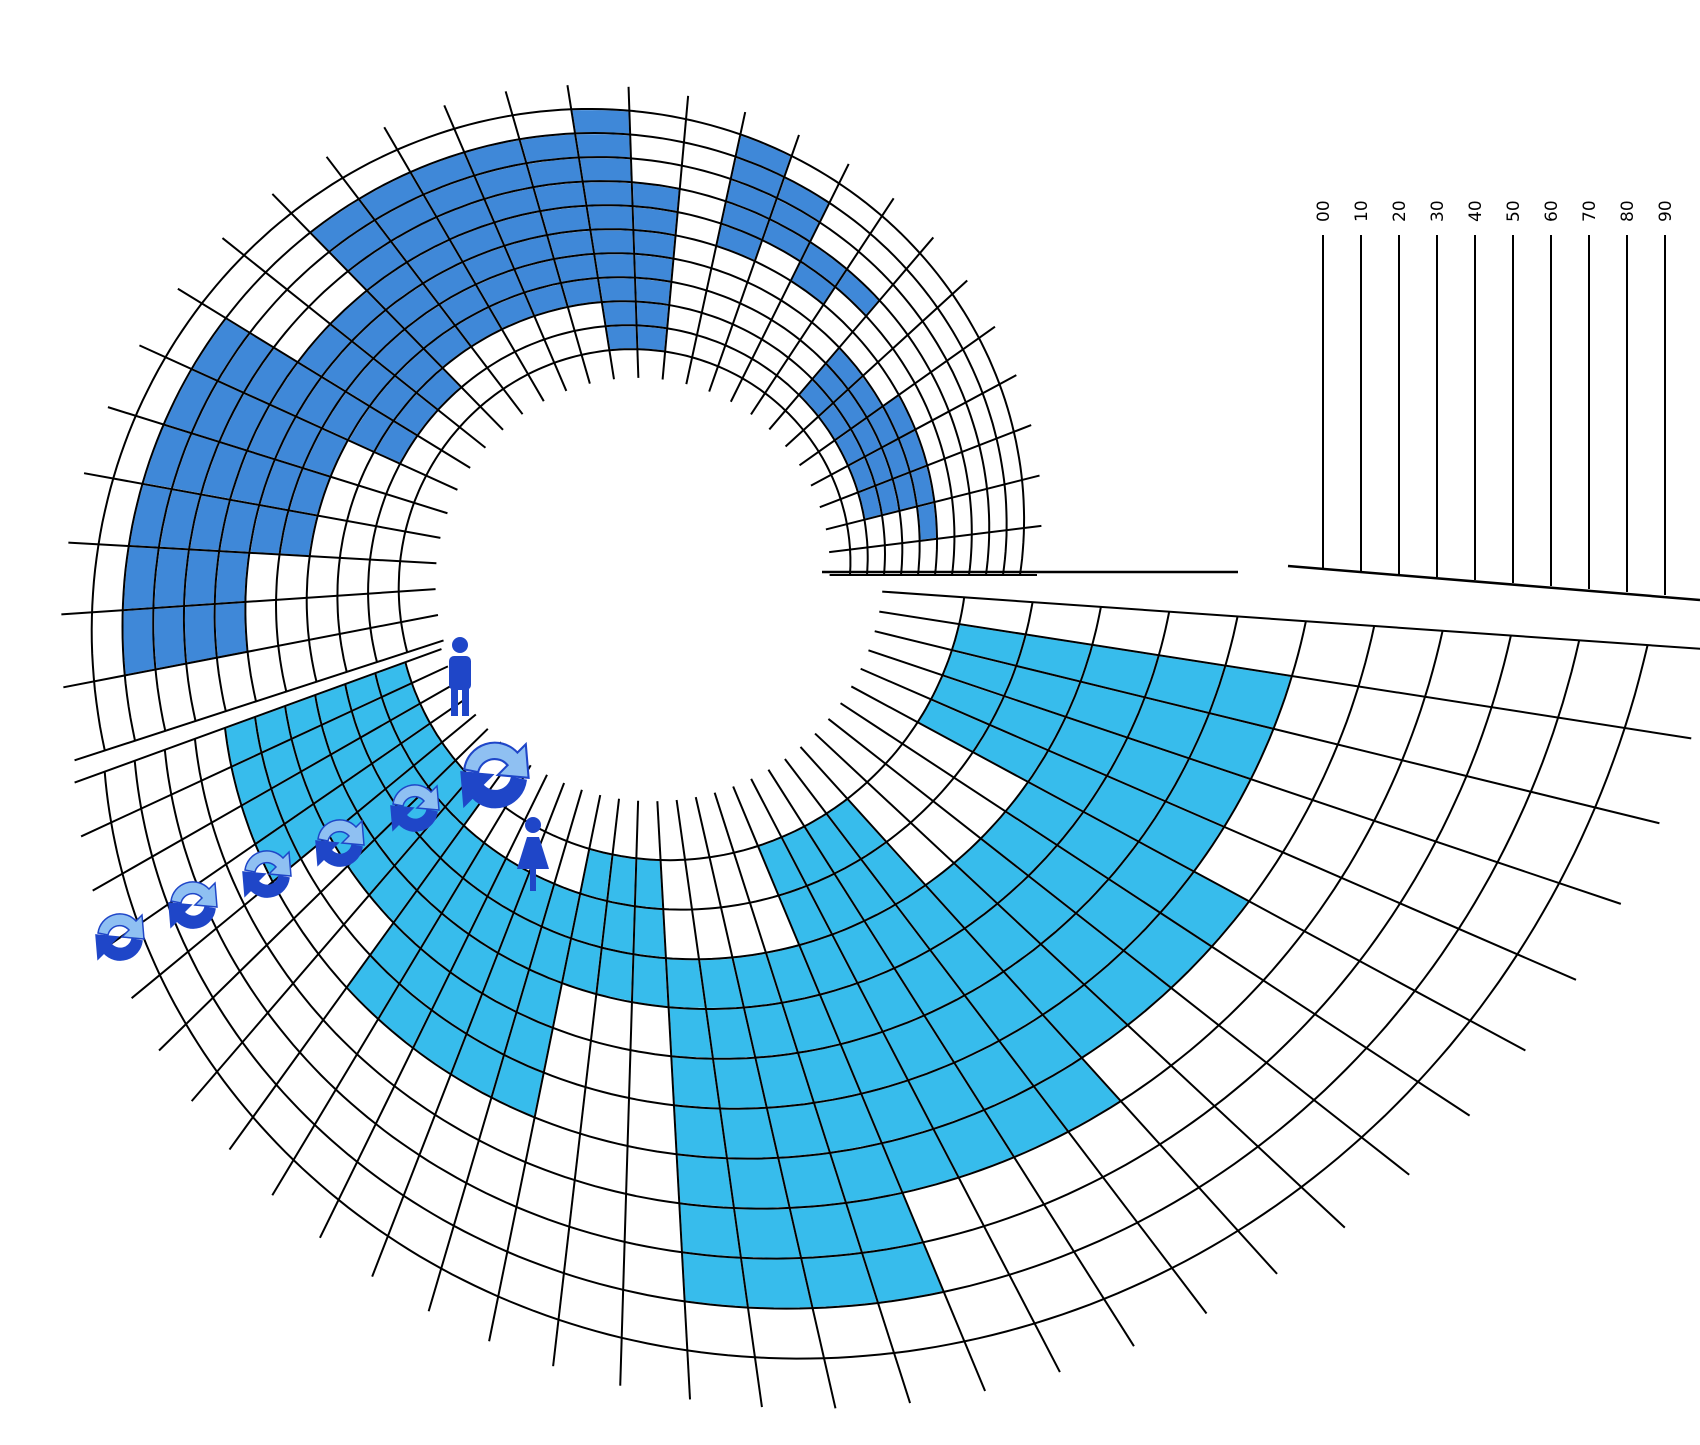  I want to click on decade-label: 80, so click(1628, 211).